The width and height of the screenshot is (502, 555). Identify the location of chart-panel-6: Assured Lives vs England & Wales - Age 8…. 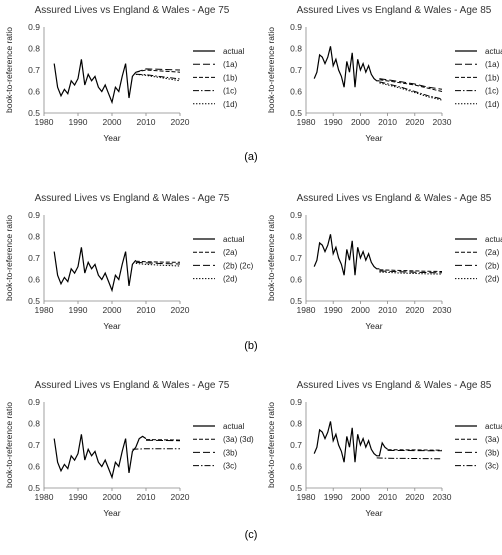
(384, 449).